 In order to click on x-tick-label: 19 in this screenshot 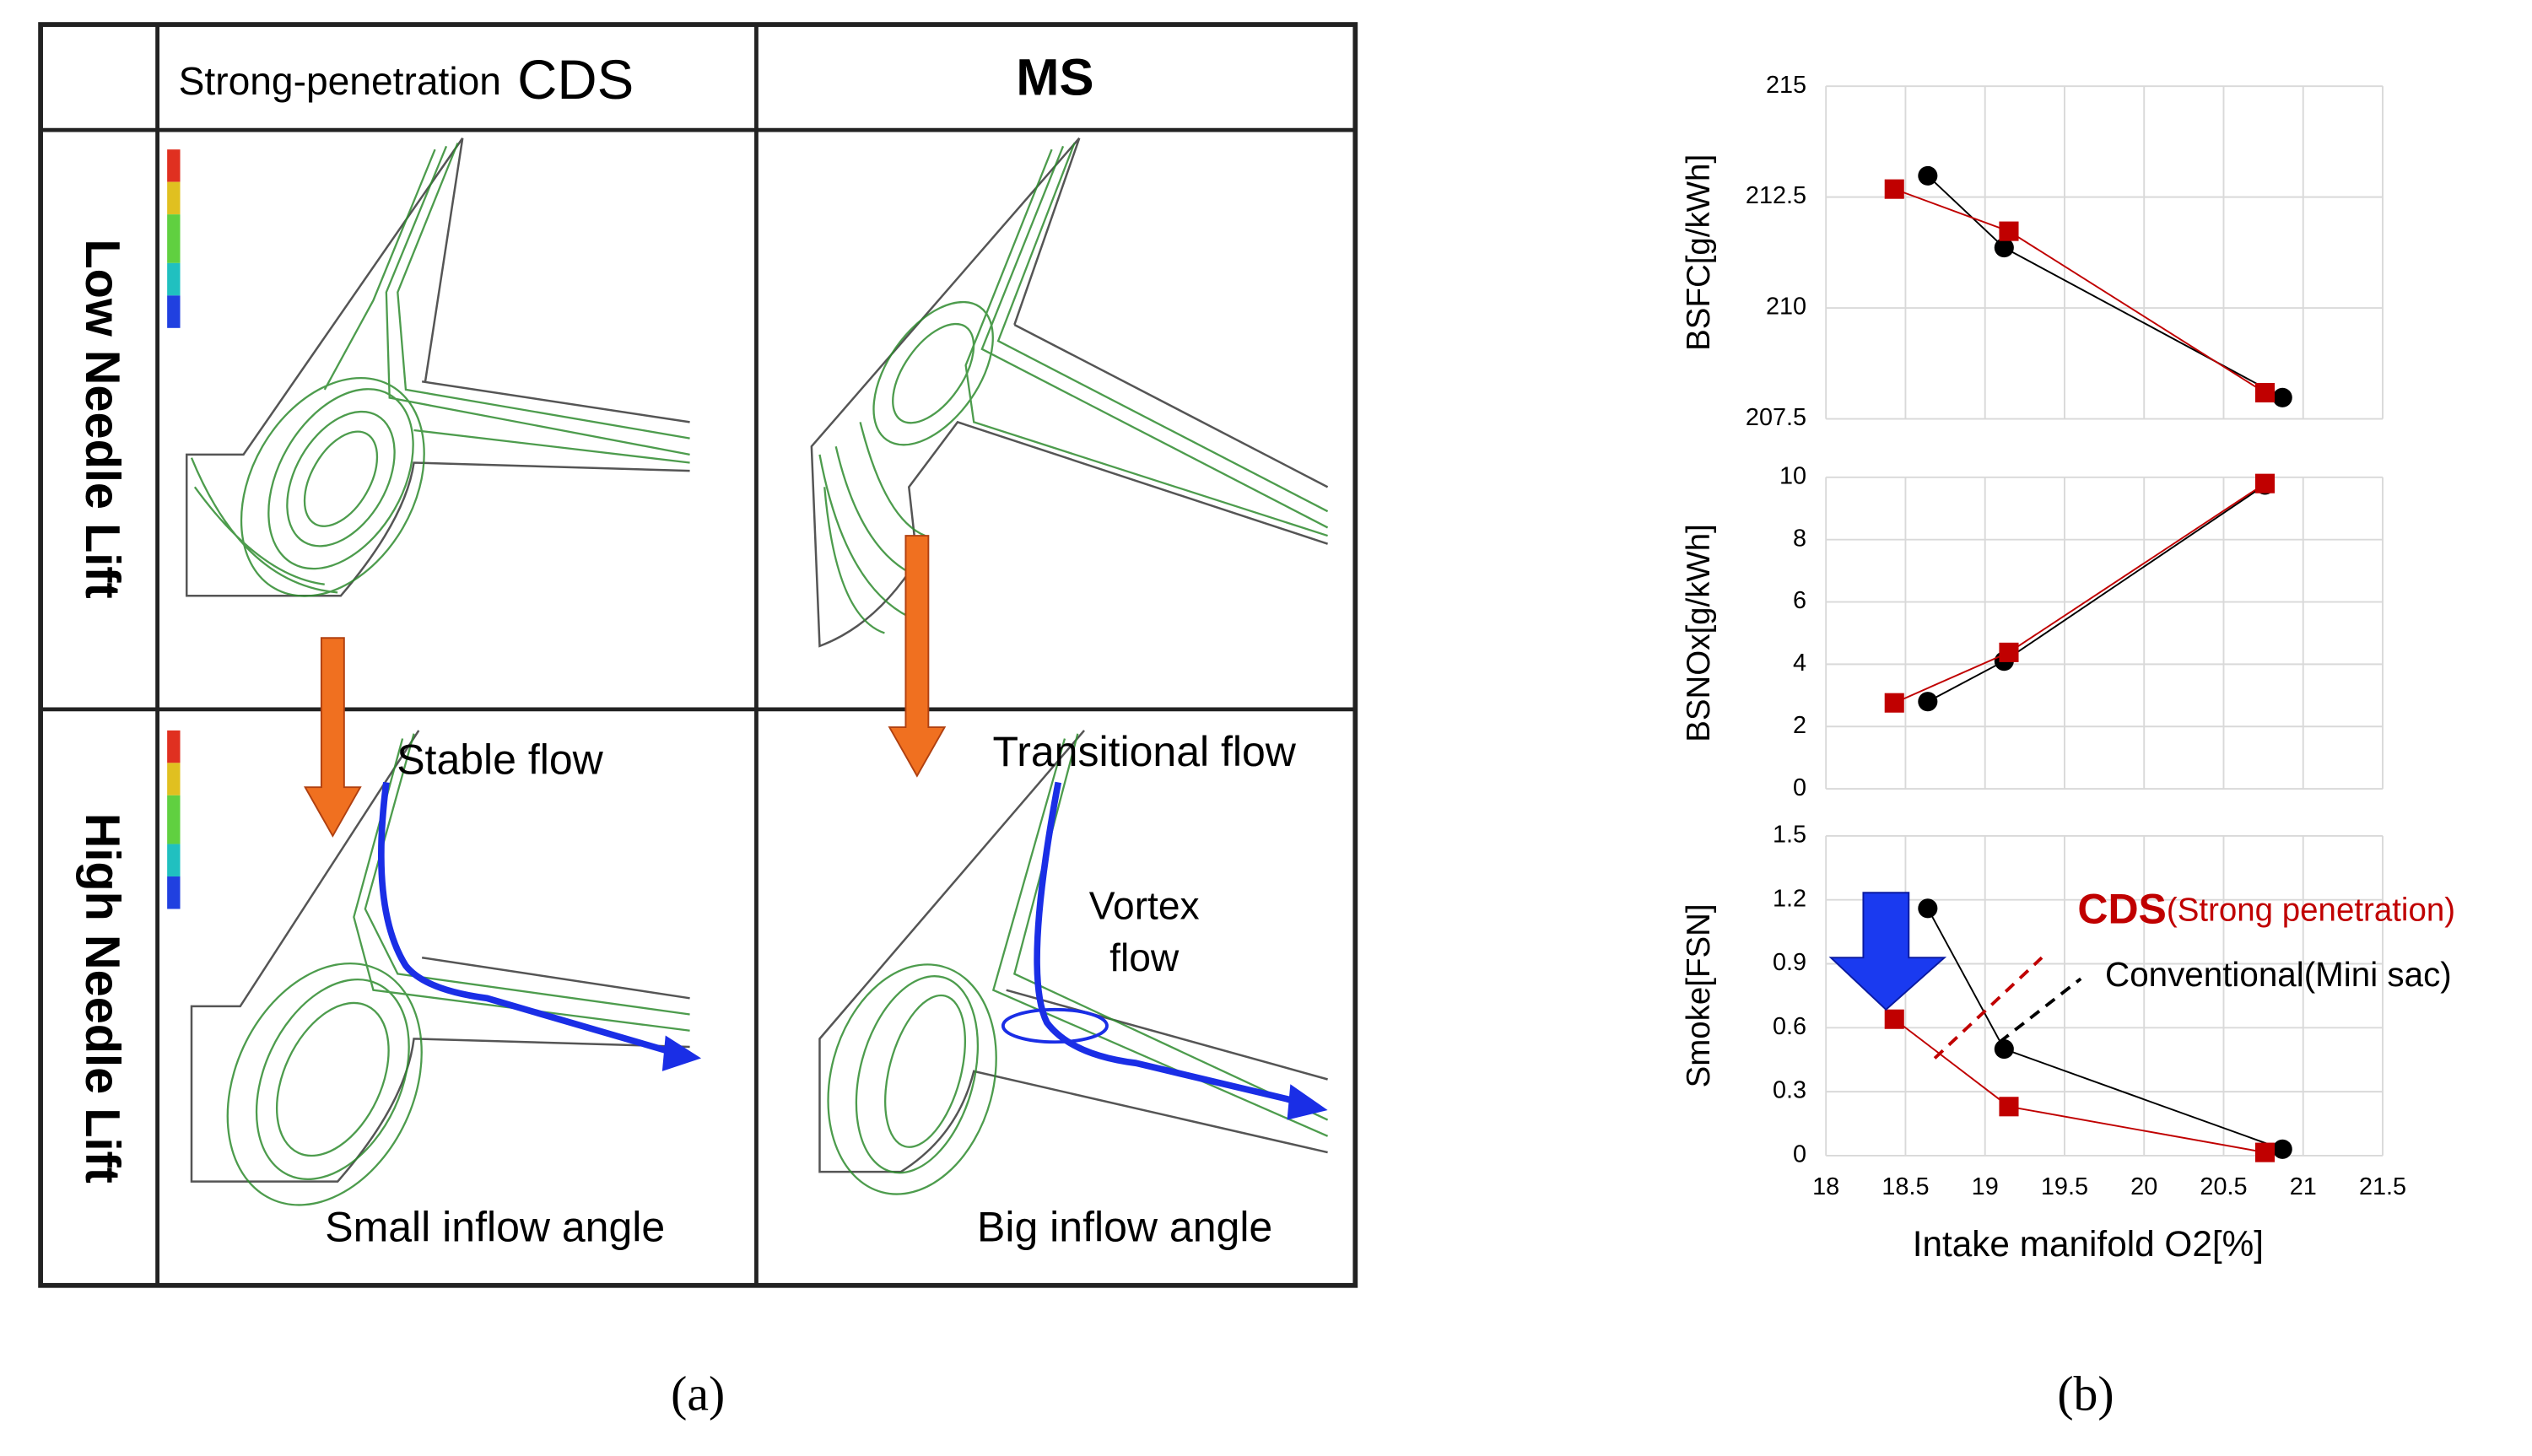, I will do `click(1985, 1187)`.